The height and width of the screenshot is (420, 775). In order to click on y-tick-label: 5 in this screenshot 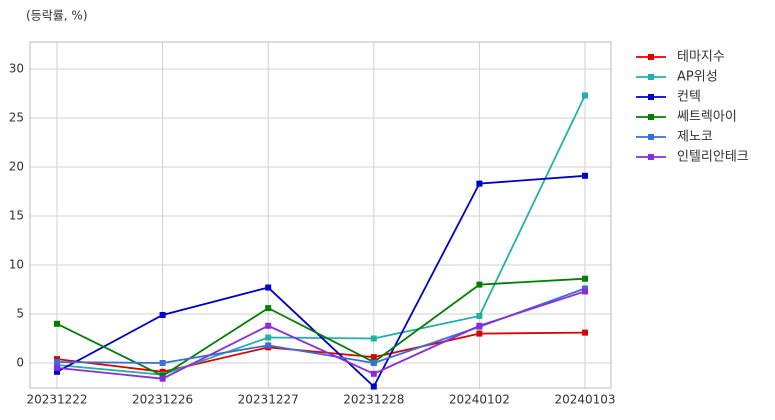, I will do `click(20, 313)`.